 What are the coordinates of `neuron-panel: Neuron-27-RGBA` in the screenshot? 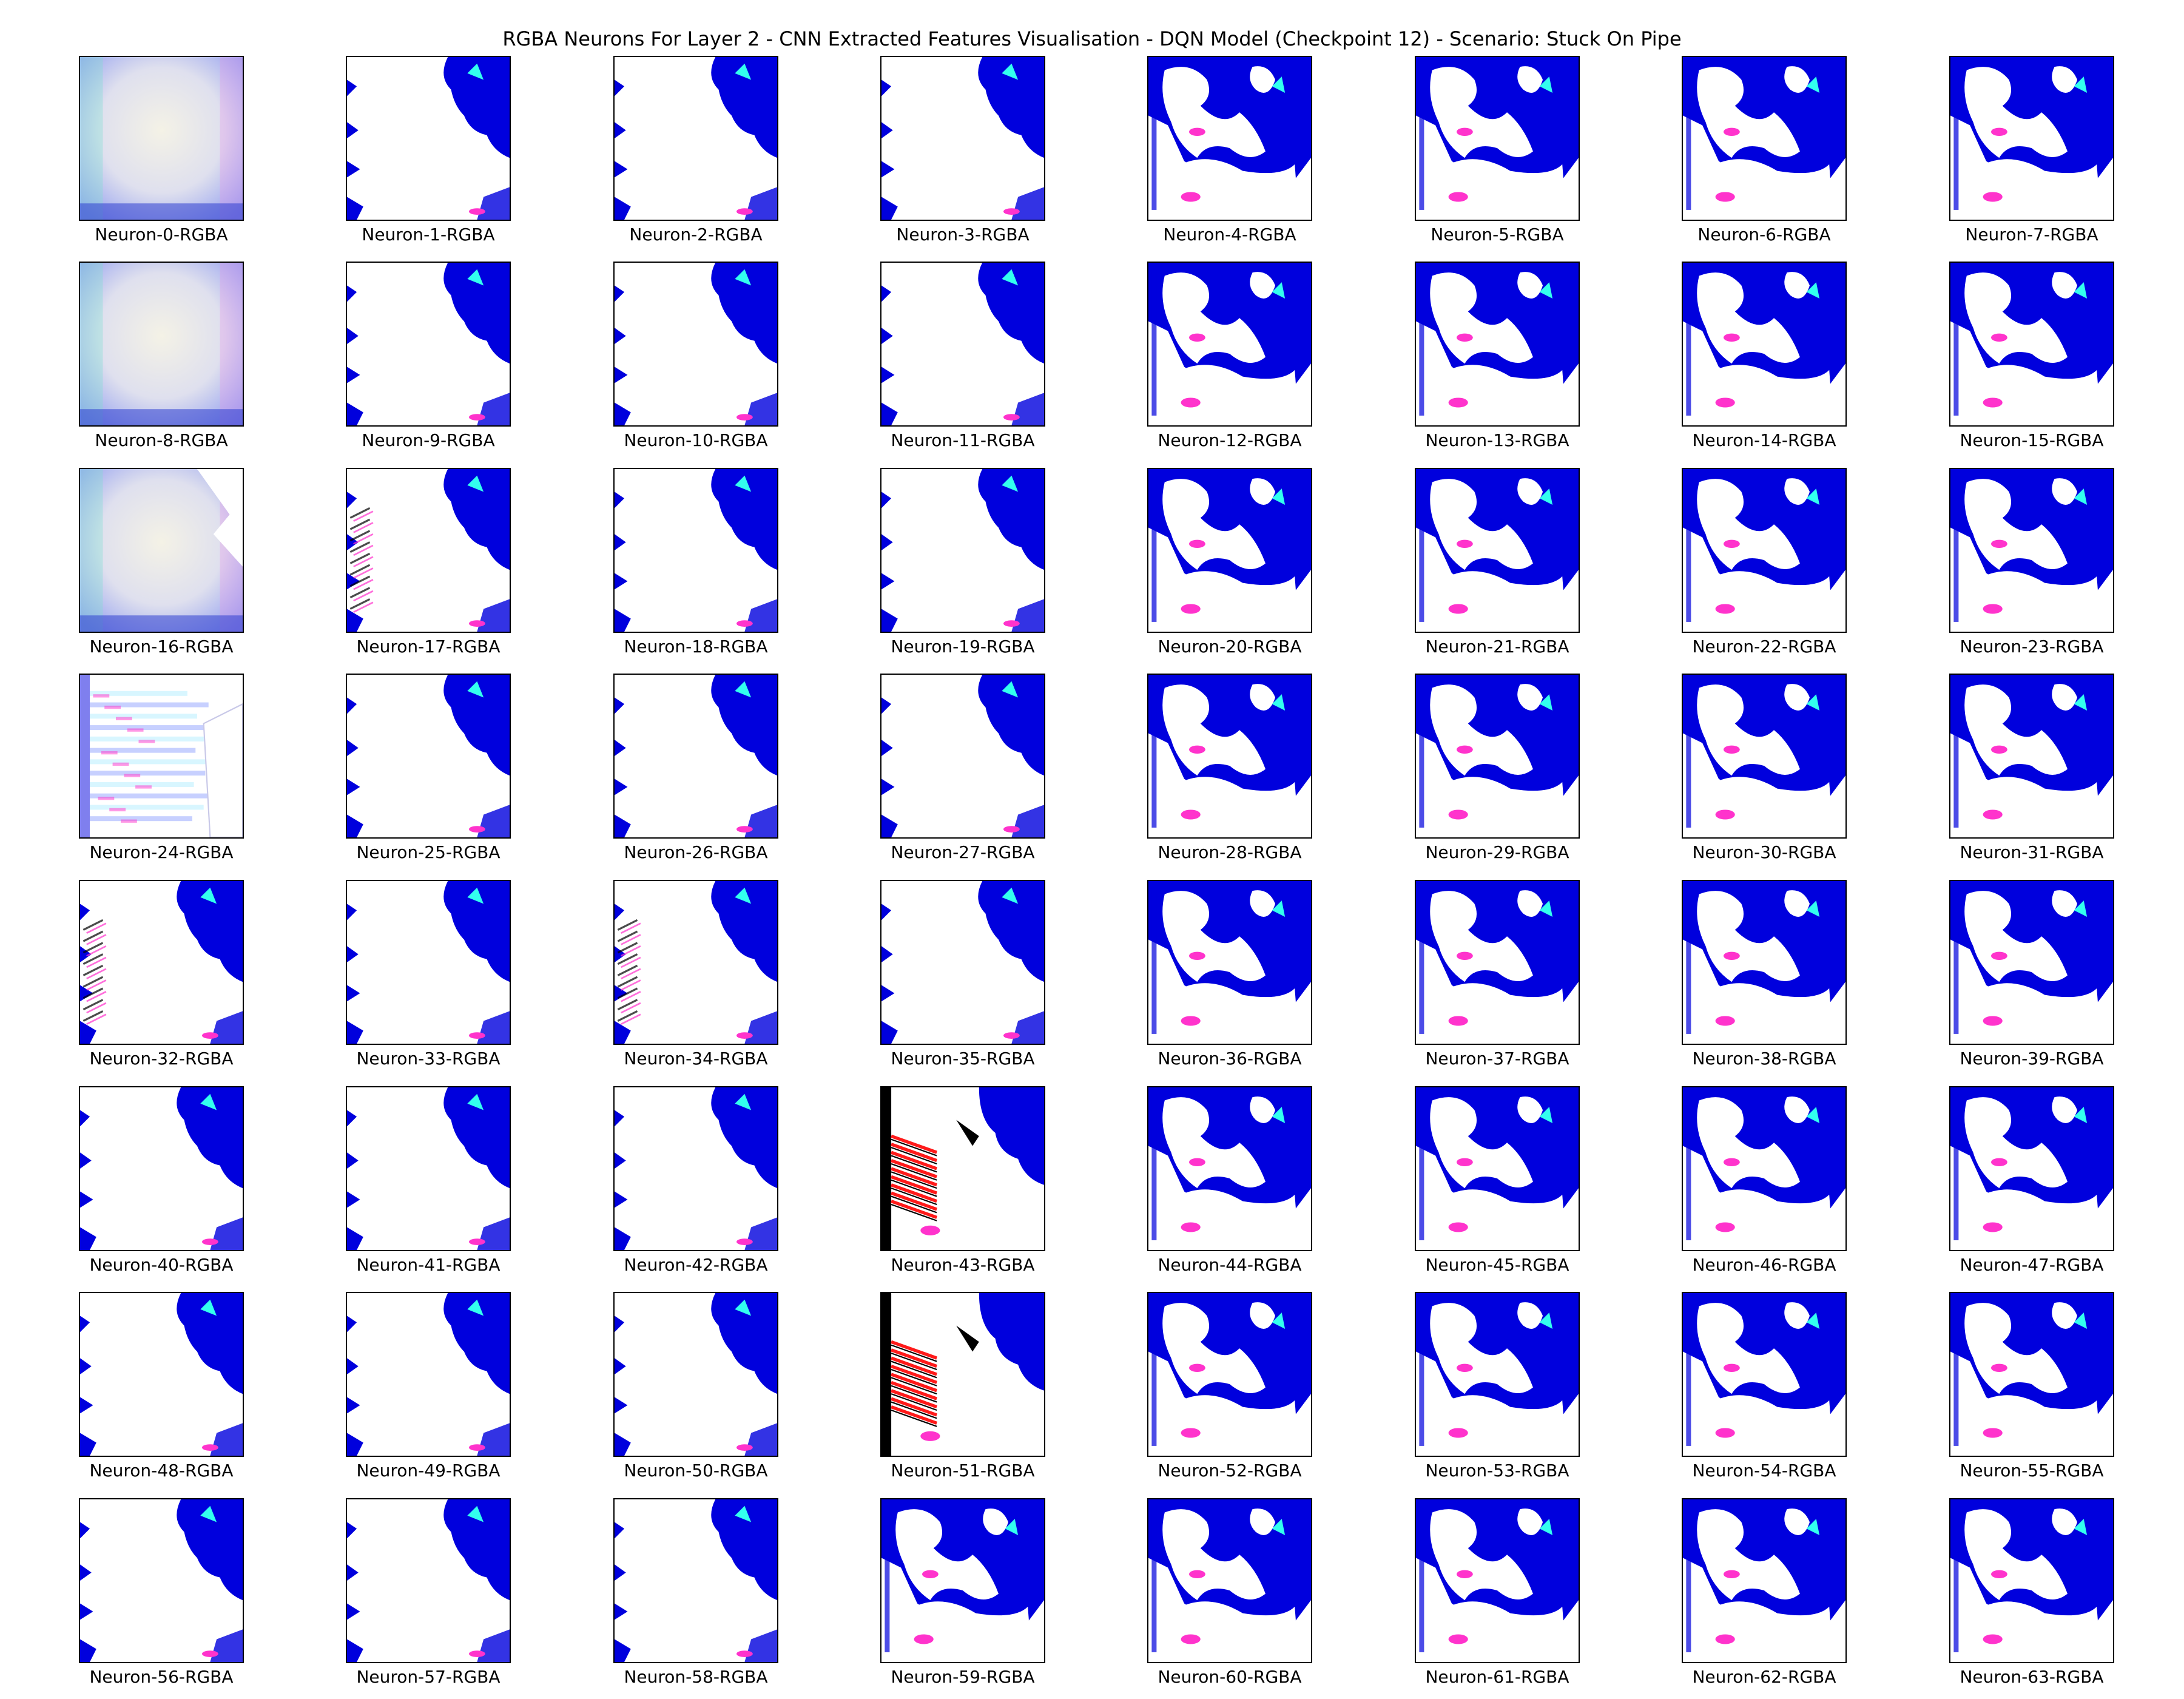 It's located at (962, 768).